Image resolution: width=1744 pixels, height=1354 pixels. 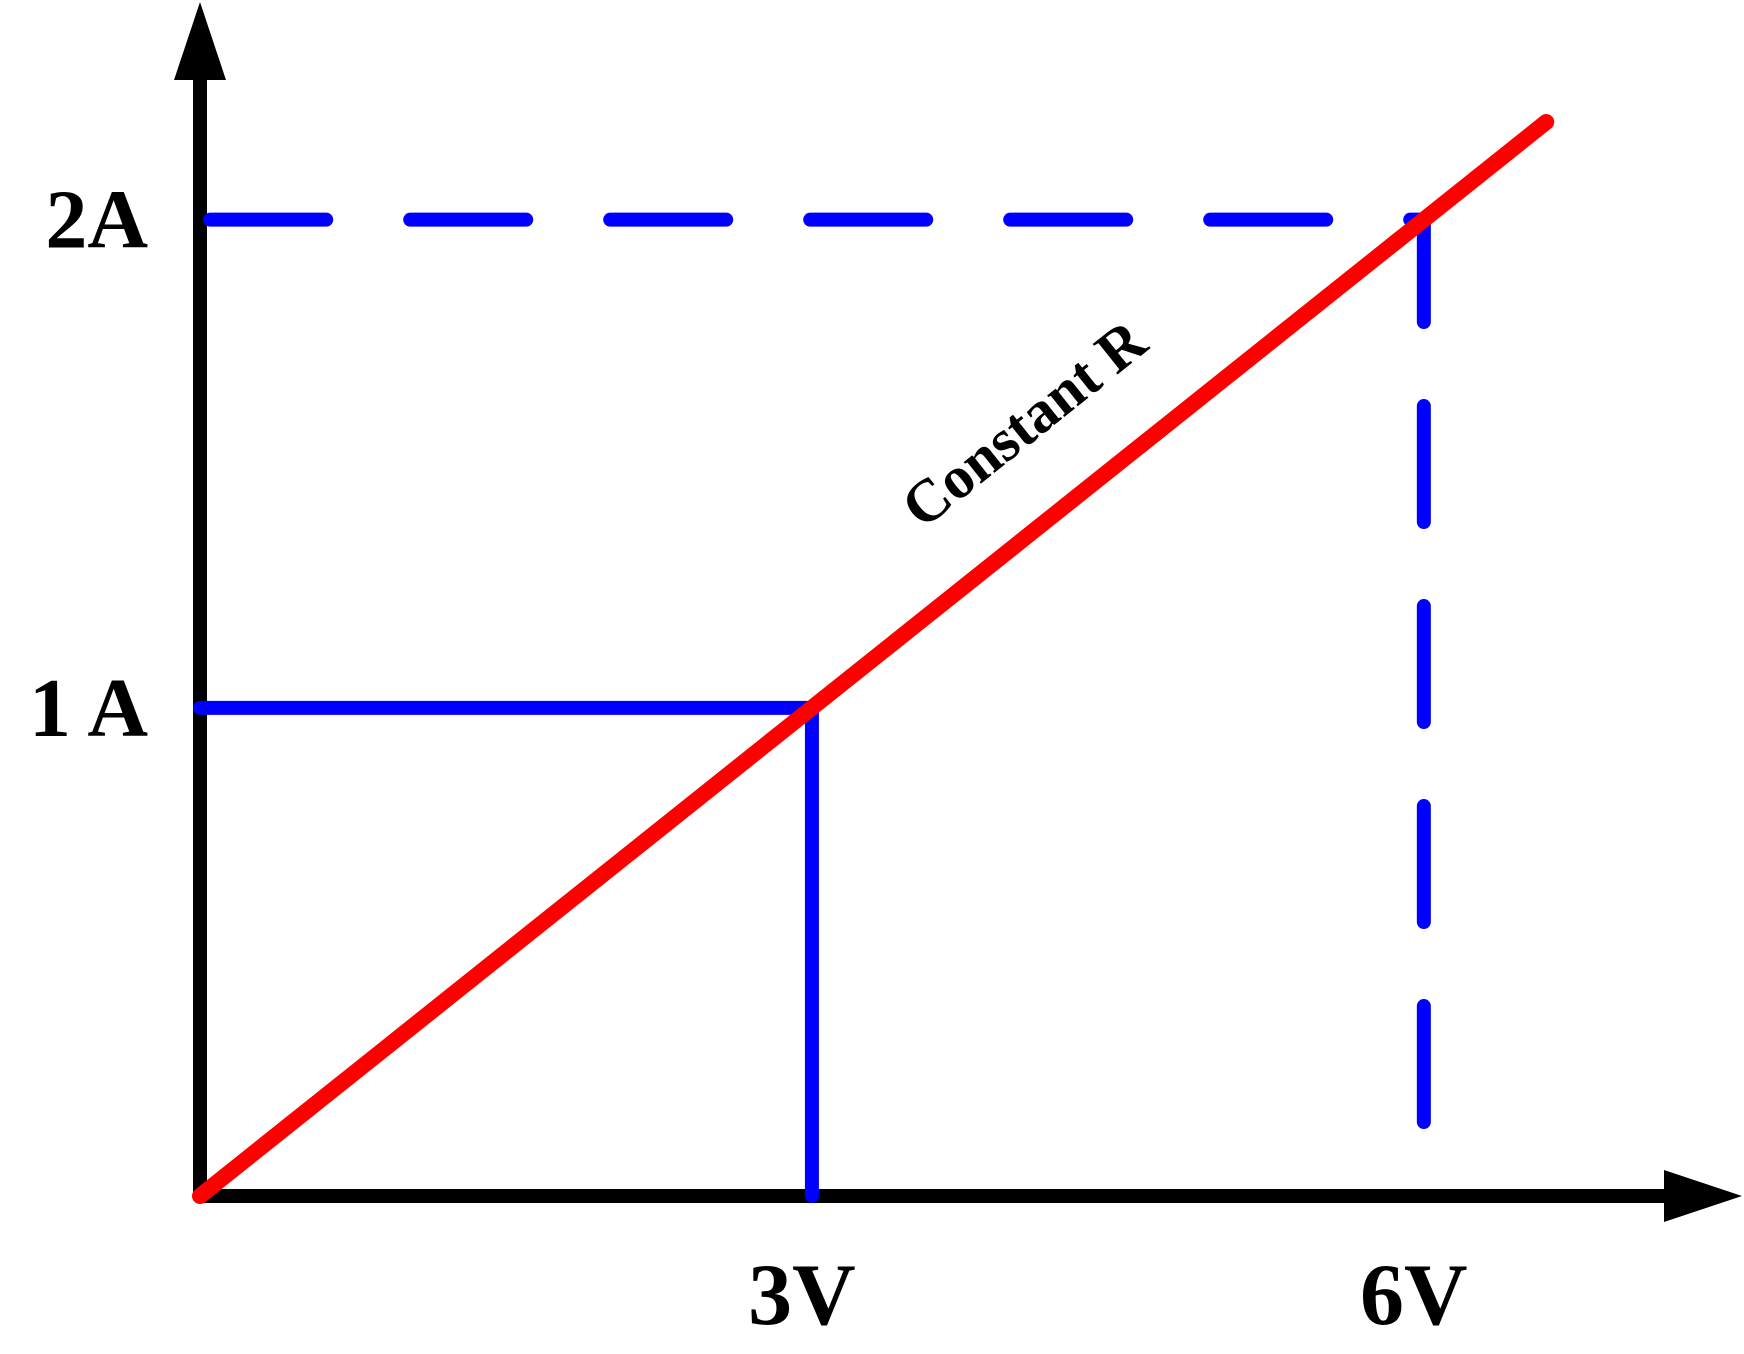 I want to click on x-tick-label: 3V, so click(x=802, y=1295).